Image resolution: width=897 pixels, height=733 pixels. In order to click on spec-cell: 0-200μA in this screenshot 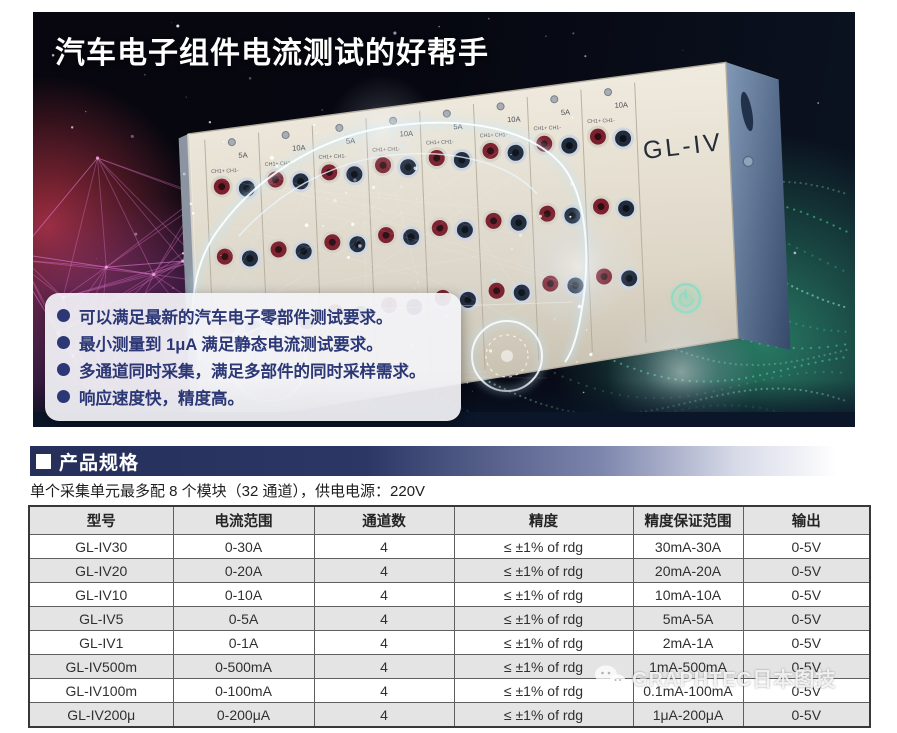, I will do `click(243, 715)`.